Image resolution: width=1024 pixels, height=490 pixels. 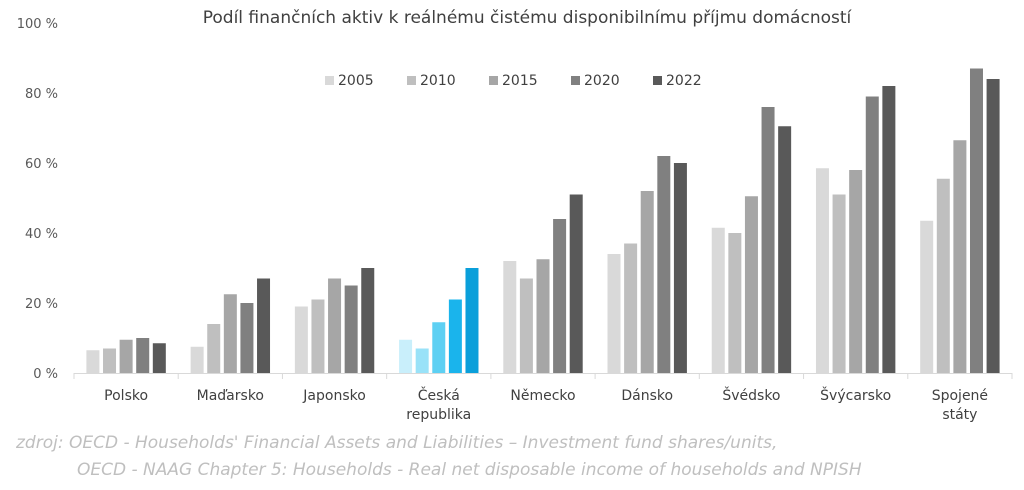 I want to click on legend-label: 2005, so click(x=356, y=81).